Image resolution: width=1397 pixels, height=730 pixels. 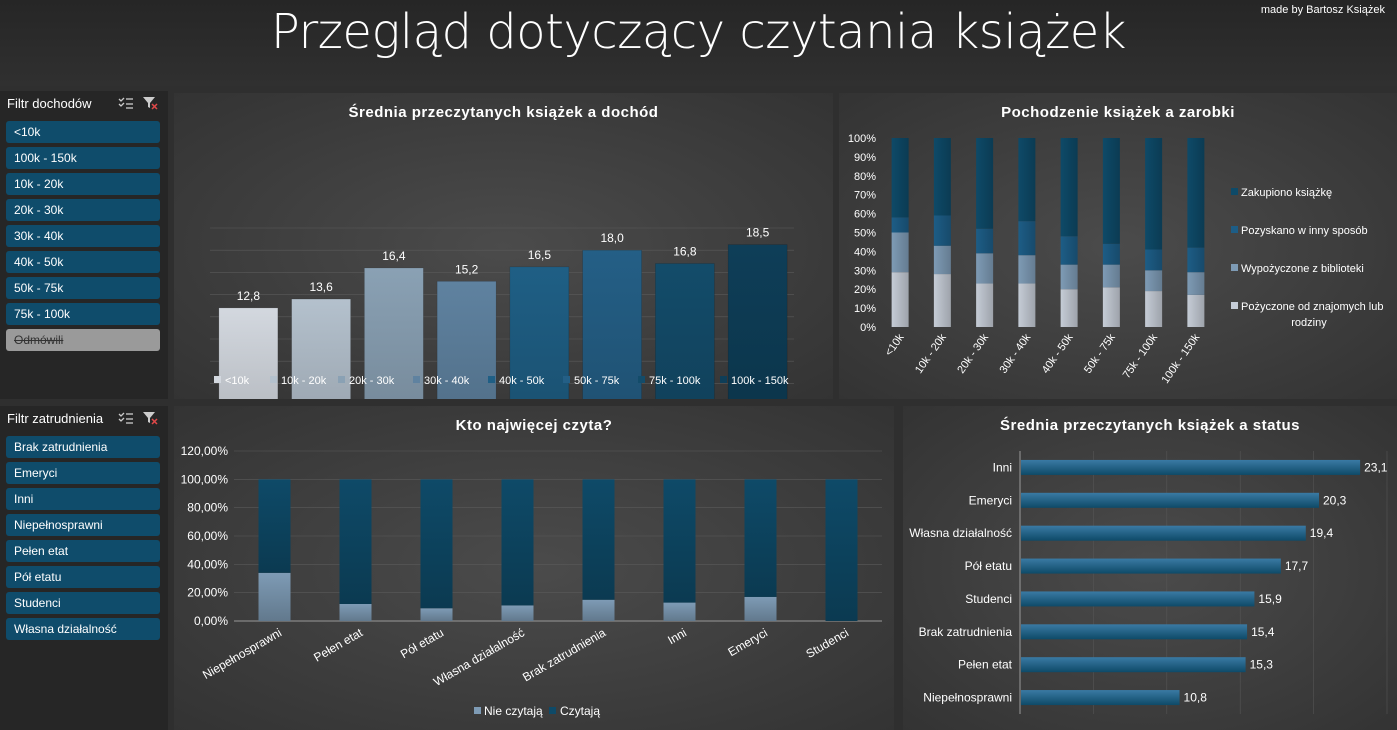 What do you see at coordinates (83, 314) in the screenshot?
I see `income-item: 75k - 100k` at bounding box center [83, 314].